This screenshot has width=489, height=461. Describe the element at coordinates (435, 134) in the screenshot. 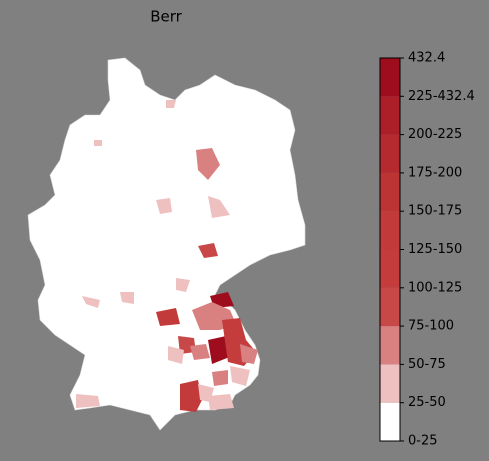

I see `colorbar-label: 200-225` at that location.